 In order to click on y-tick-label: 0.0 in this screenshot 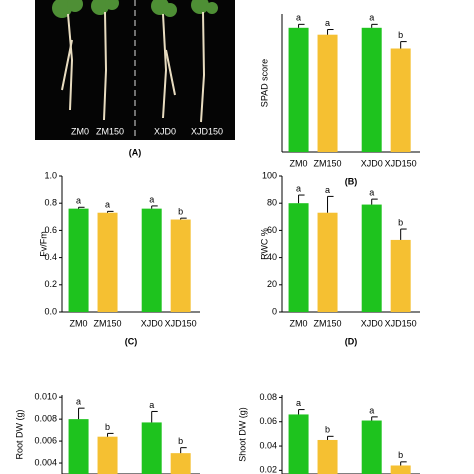, I will do `click(50, 311)`.